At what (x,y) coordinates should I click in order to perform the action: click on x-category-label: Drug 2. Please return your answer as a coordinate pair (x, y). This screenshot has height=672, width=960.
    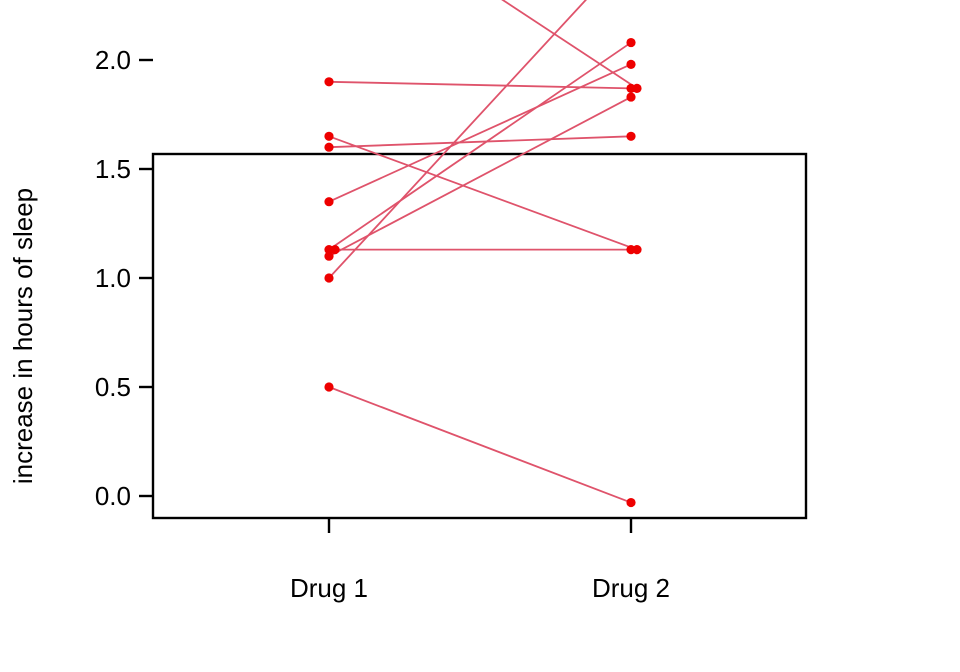
    Looking at the image, I should click on (631, 588).